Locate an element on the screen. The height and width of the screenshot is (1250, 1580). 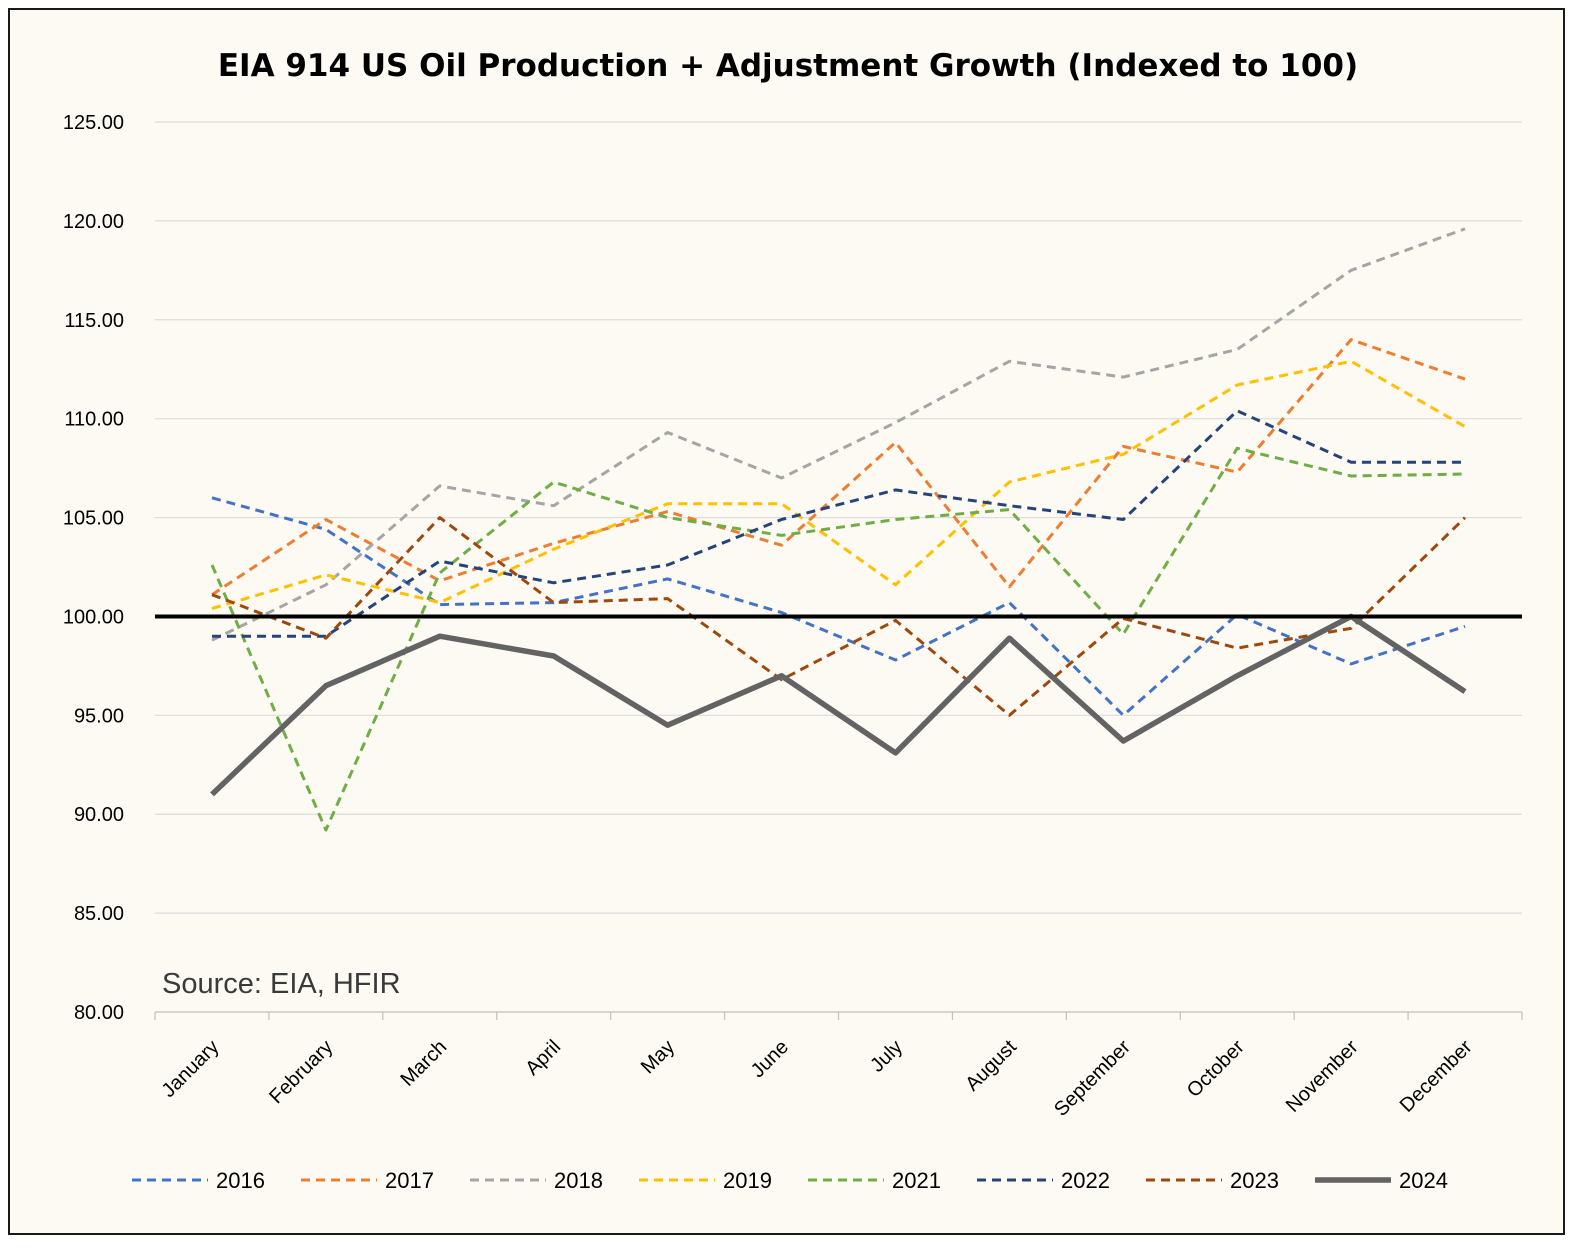
y-tick-label: 100.00 is located at coordinates (93, 617).